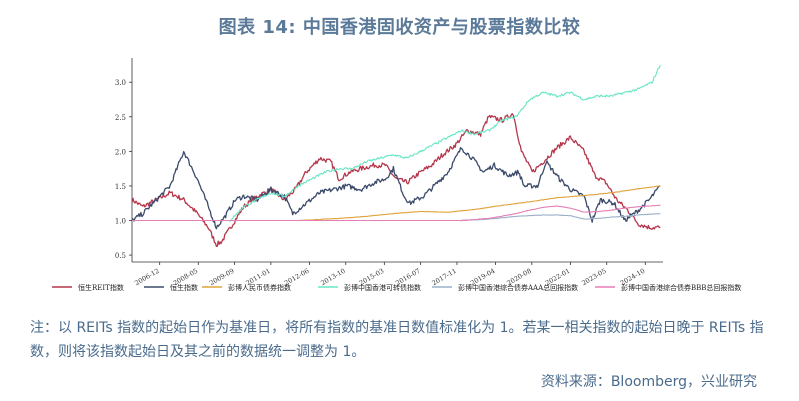  I want to click on chart-source: 资料来源：Bloomberg，兴业研究, so click(648, 382).